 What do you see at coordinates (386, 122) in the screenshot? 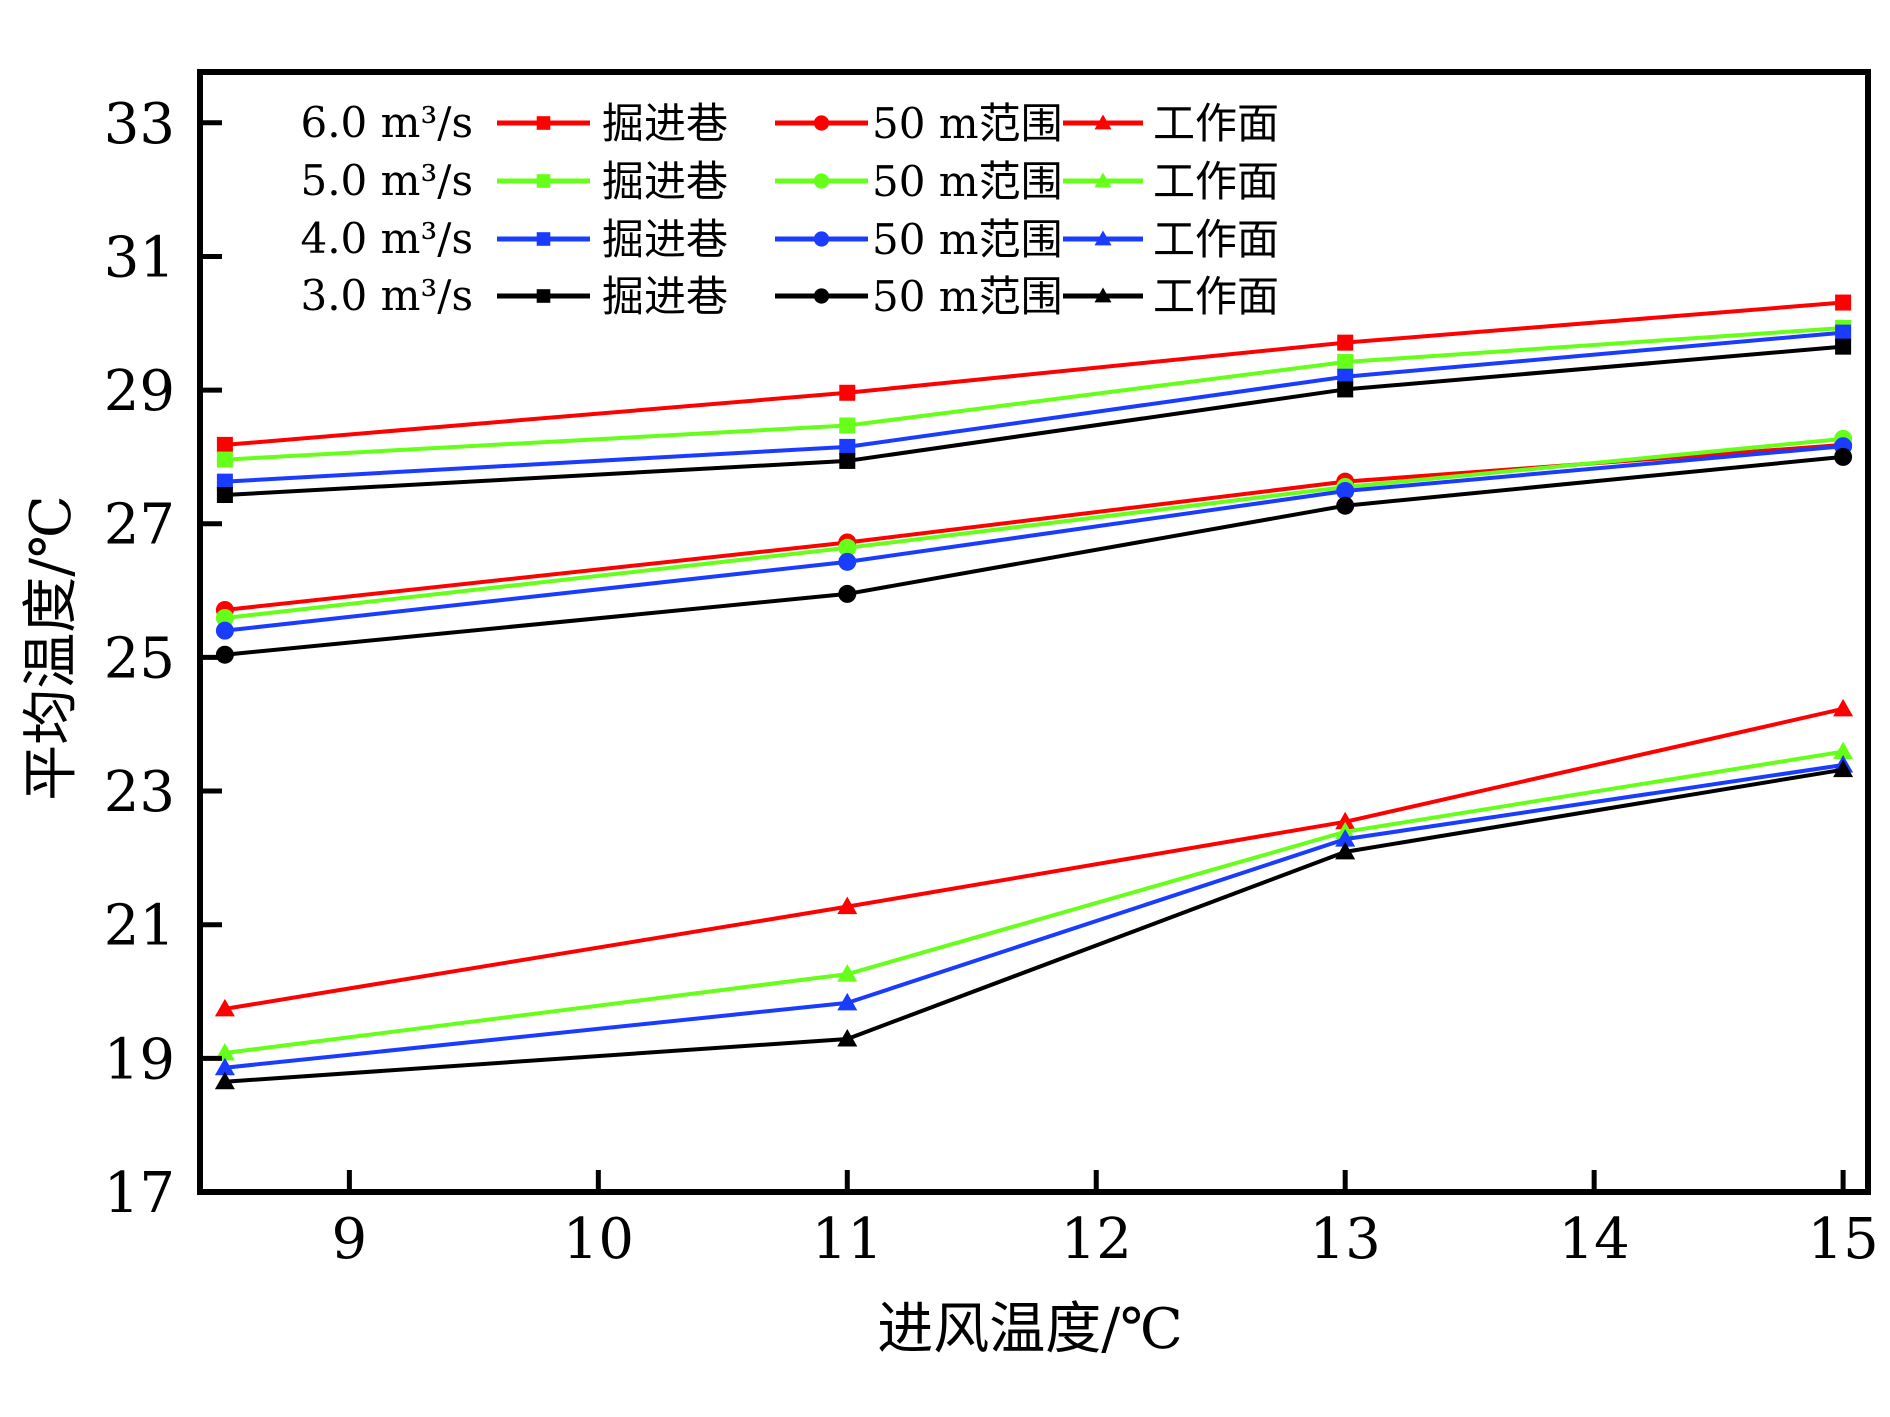
I see `legend-flow-label: 6.0 m³/s` at bounding box center [386, 122].